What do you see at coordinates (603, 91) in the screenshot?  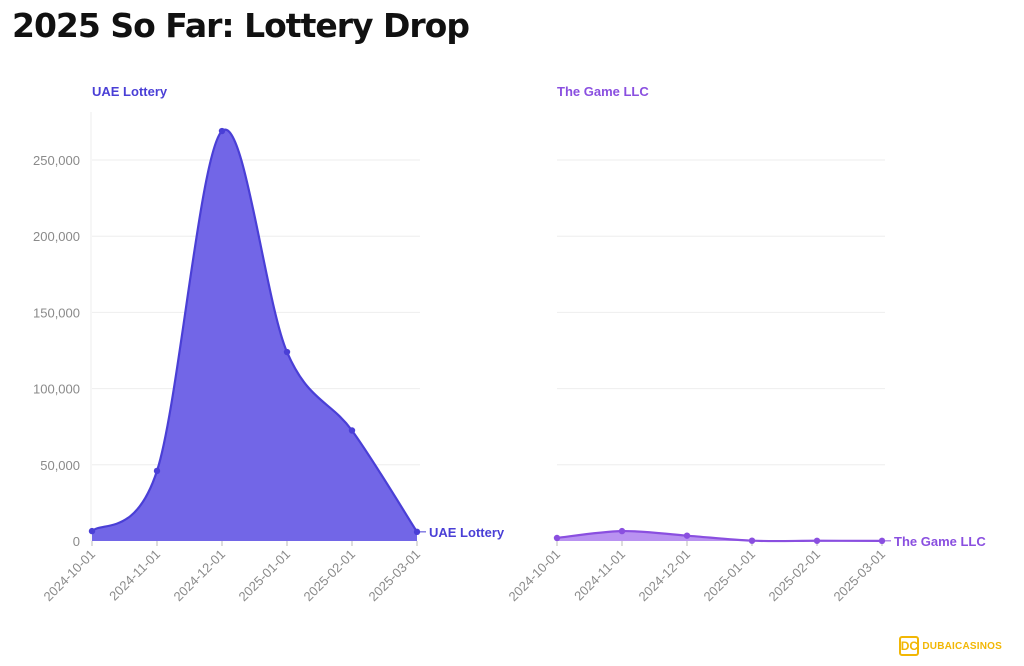 I see `chart-title: The Game LLC` at bounding box center [603, 91].